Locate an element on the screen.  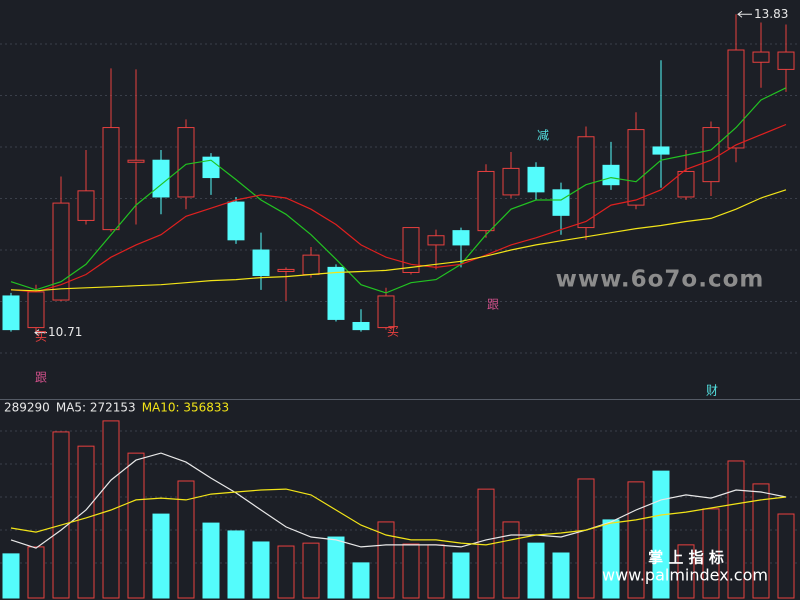
max-label: 13.83 is located at coordinates (771, 14).